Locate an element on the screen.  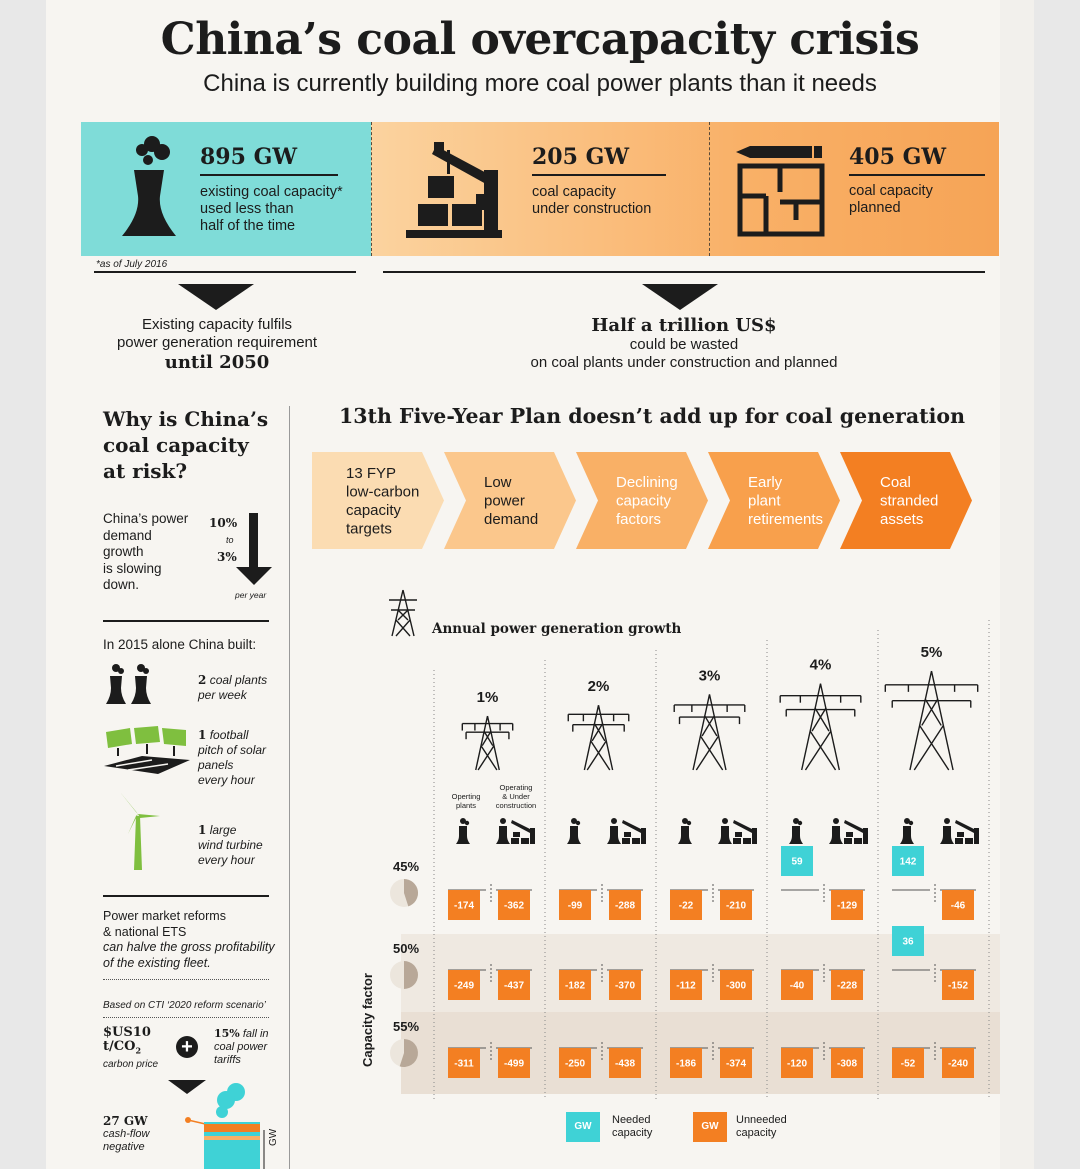
carbon-price-text: $US10 t/CO2 carbon price is located at coordinates (130, 1049).